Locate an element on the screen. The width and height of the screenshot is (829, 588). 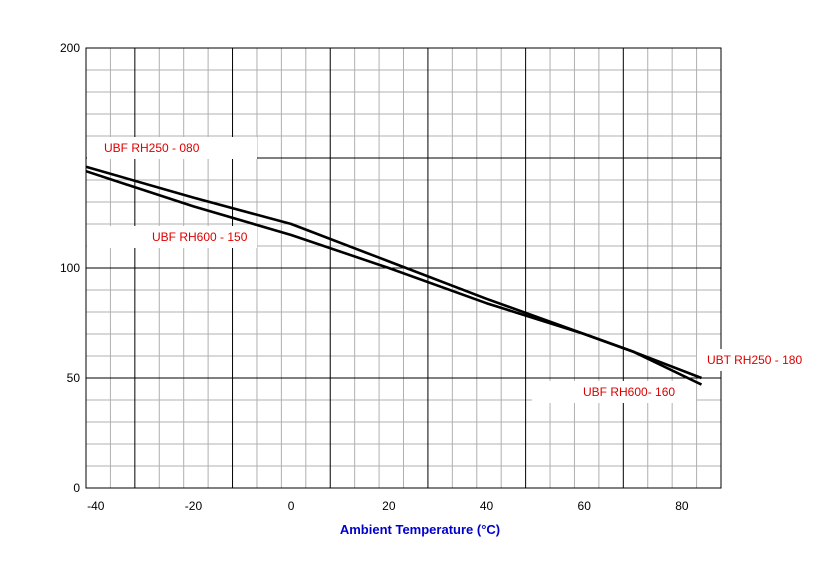
x-tick-label: 0 is located at coordinates (291, 506).